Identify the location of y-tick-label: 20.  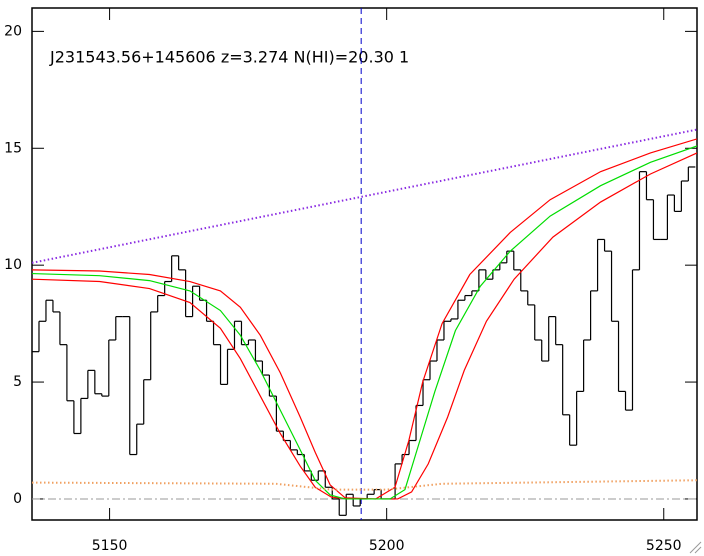
(13, 31).